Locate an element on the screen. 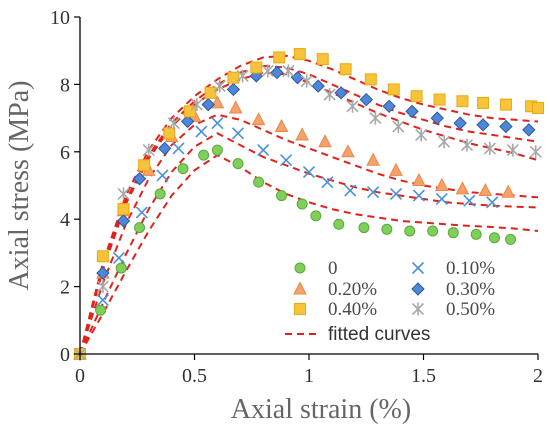  y-axis-title: Axial stress (MPa) is located at coordinates (19, 186).